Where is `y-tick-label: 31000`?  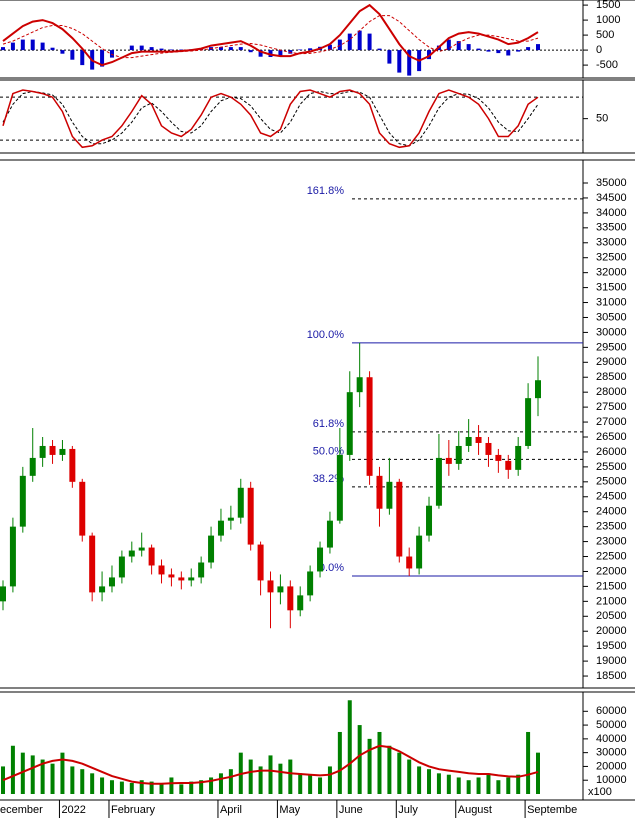 y-tick-label: 31000 is located at coordinates (611, 302).